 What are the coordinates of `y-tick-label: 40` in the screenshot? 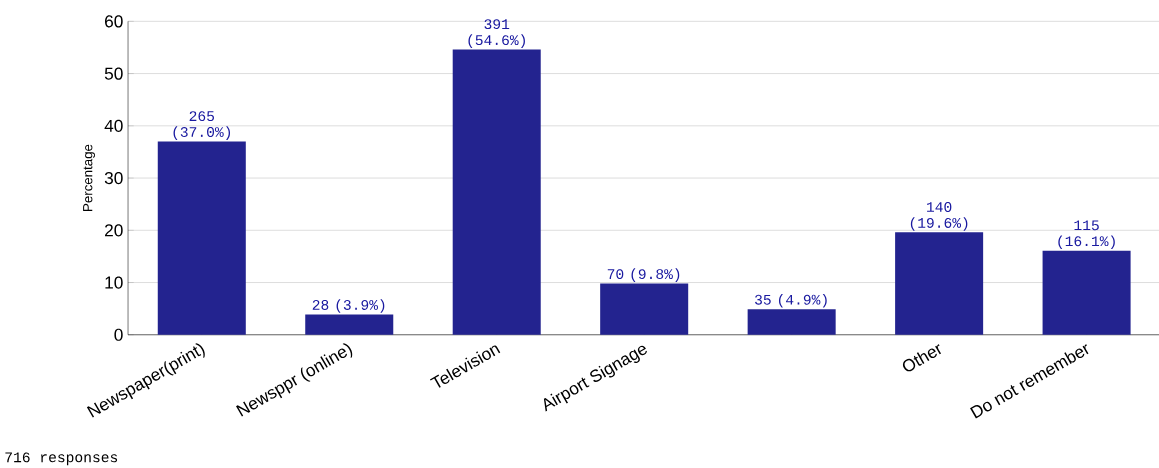 It's located at (113, 125).